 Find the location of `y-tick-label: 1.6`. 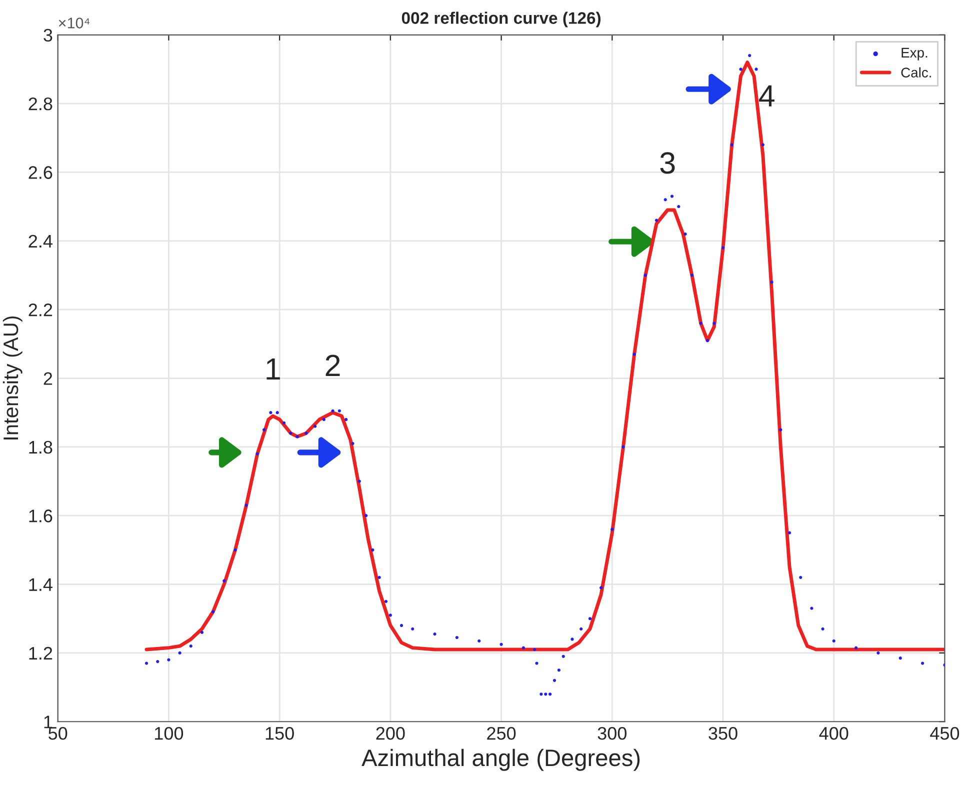

y-tick-label: 1.6 is located at coordinates (40, 516).